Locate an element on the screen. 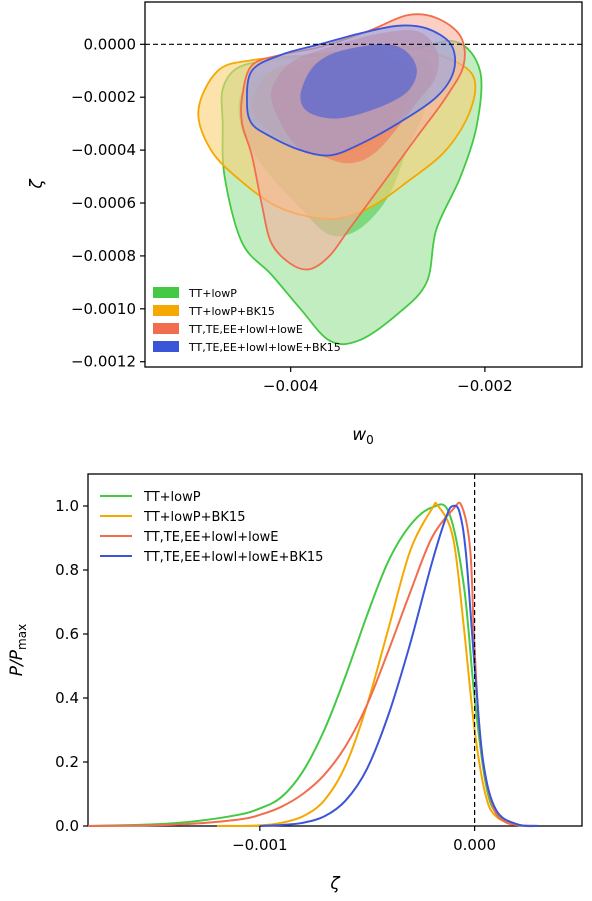 The image size is (592, 901). posterior-x-axis-label: ζ is located at coordinates (335, 884).